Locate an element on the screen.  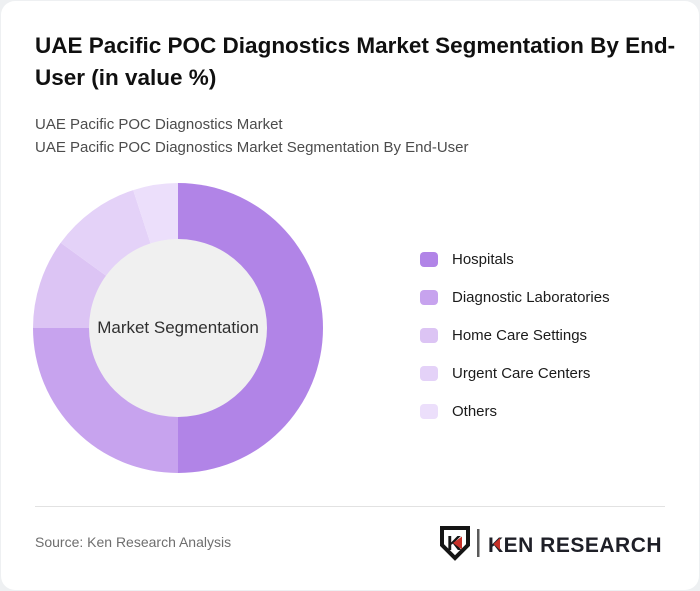
legend-item-home-care-settings: Home Care Settings is located at coordinates (515, 335).